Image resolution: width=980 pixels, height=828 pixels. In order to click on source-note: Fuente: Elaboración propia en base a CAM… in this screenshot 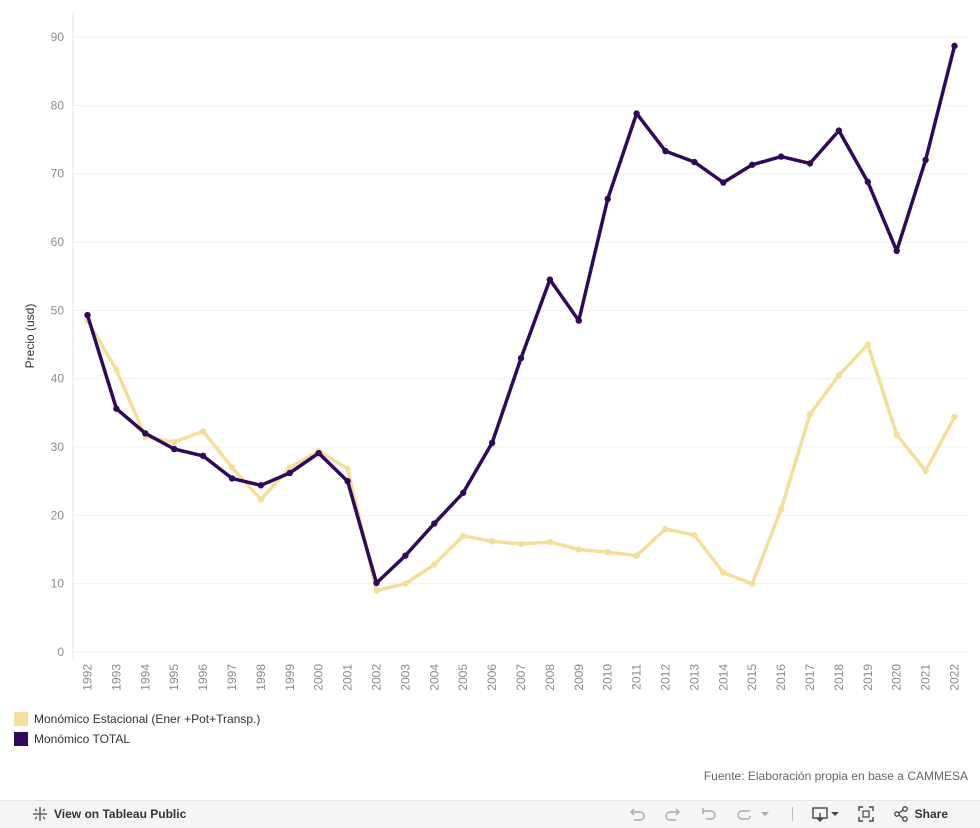, I will do `click(835, 776)`.